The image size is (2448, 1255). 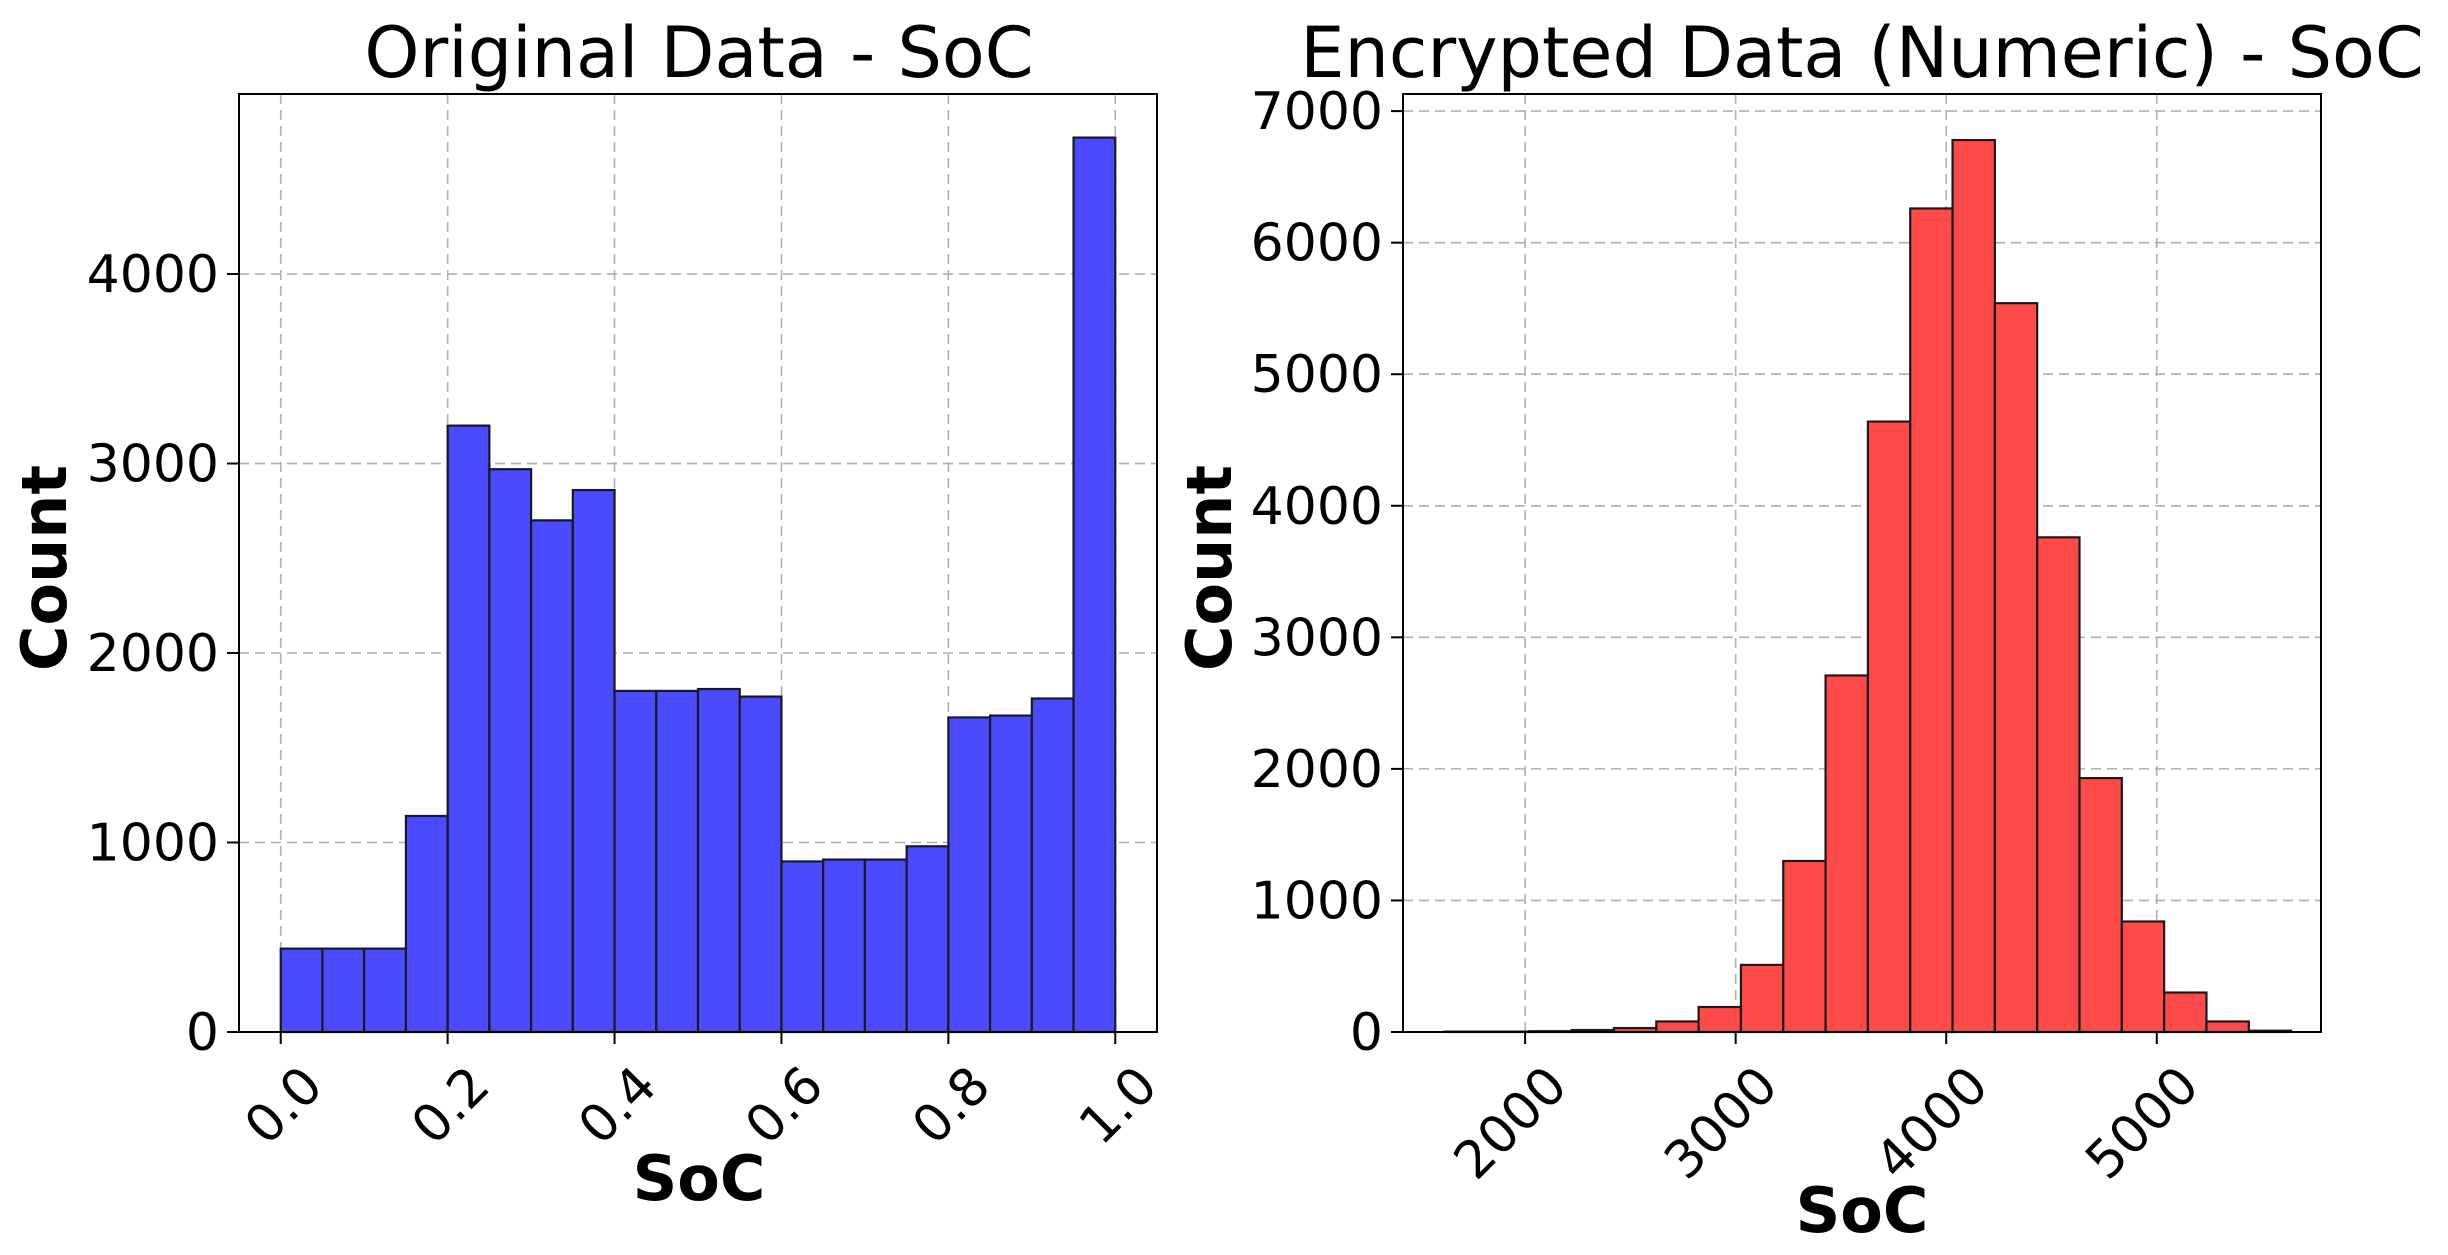 What do you see at coordinates (2143, 1123) in the screenshot?
I see `x-tick-label: 5000` at bounding box center [2143, 1123].